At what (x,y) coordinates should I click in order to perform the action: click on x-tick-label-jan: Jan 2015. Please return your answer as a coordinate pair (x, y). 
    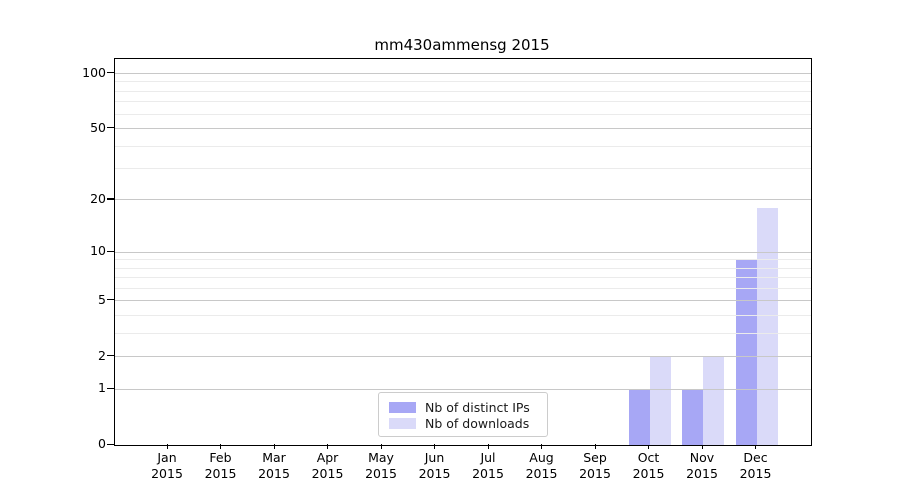
    Looking at the image, I should click on (167, 466).